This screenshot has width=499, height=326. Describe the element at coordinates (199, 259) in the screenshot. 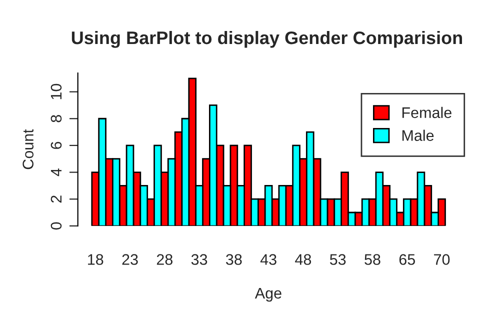

I see `x-tick-label: 33` at that location.